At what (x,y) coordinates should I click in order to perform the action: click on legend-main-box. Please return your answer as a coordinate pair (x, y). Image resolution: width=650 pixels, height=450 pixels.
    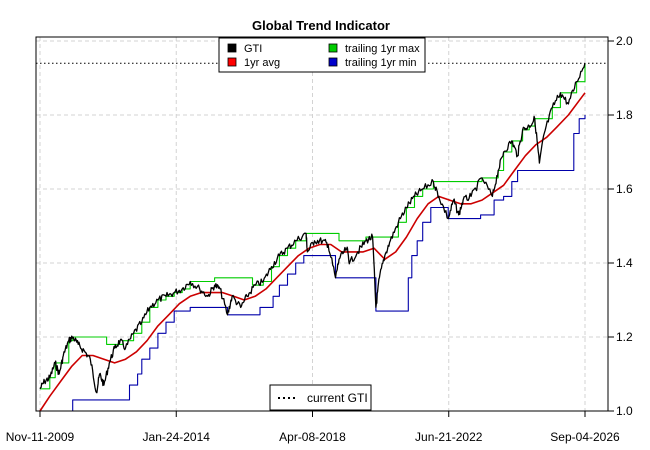
    Looking at the image, I should click on (322, 55).